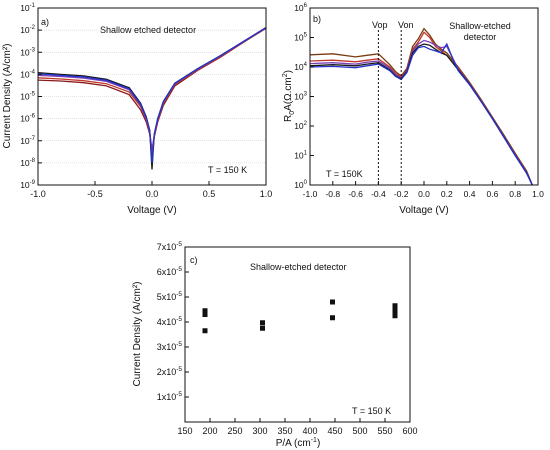 The image size is (550, 450). I want to click on panel-a-y-ticks: 10⁻⁹ 10⁻⁸ 10⁻⁷ 10⁻⁶ 10⁻⁵ 10⁻⁴ 10⁻³ 10⁻² 10⁻¹, so click(31, 96).